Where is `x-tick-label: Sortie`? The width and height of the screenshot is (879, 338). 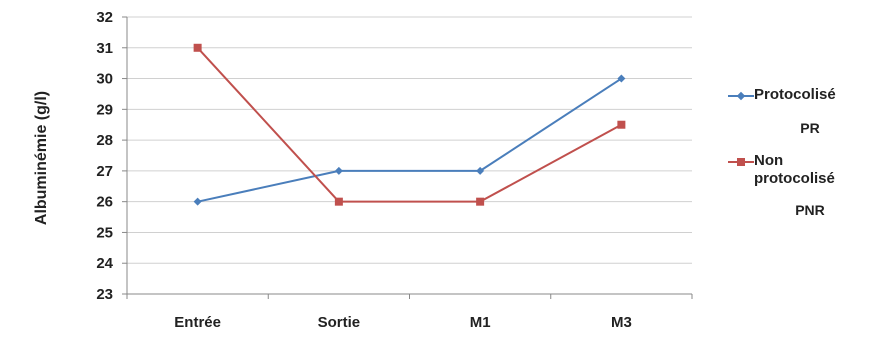
x-tick-label: Sortie is located at coordinates (339, 322).